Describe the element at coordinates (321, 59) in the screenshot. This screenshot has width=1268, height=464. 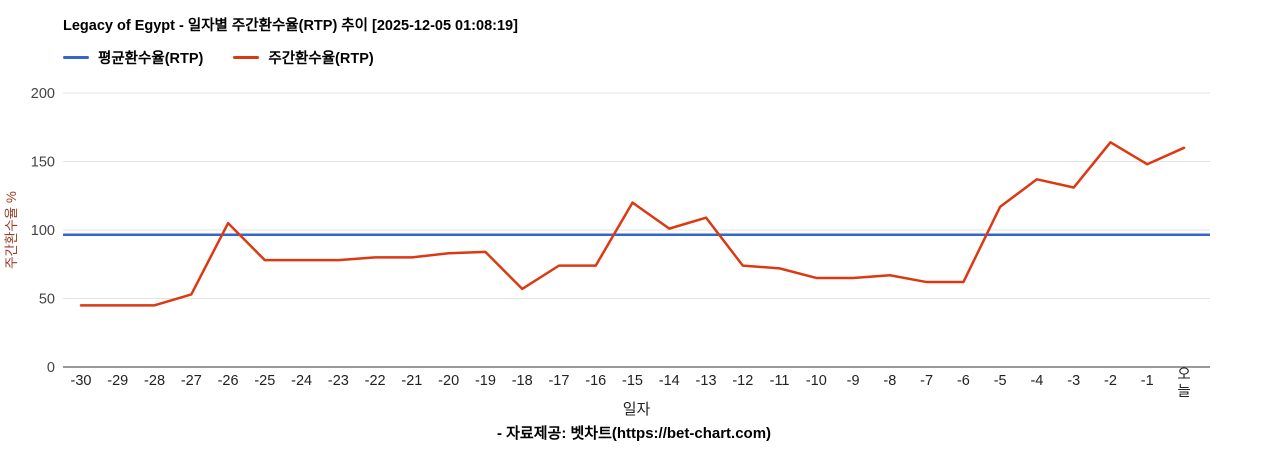
I see `legend-label-weekly: 주간환수율(RTP)` at that location.